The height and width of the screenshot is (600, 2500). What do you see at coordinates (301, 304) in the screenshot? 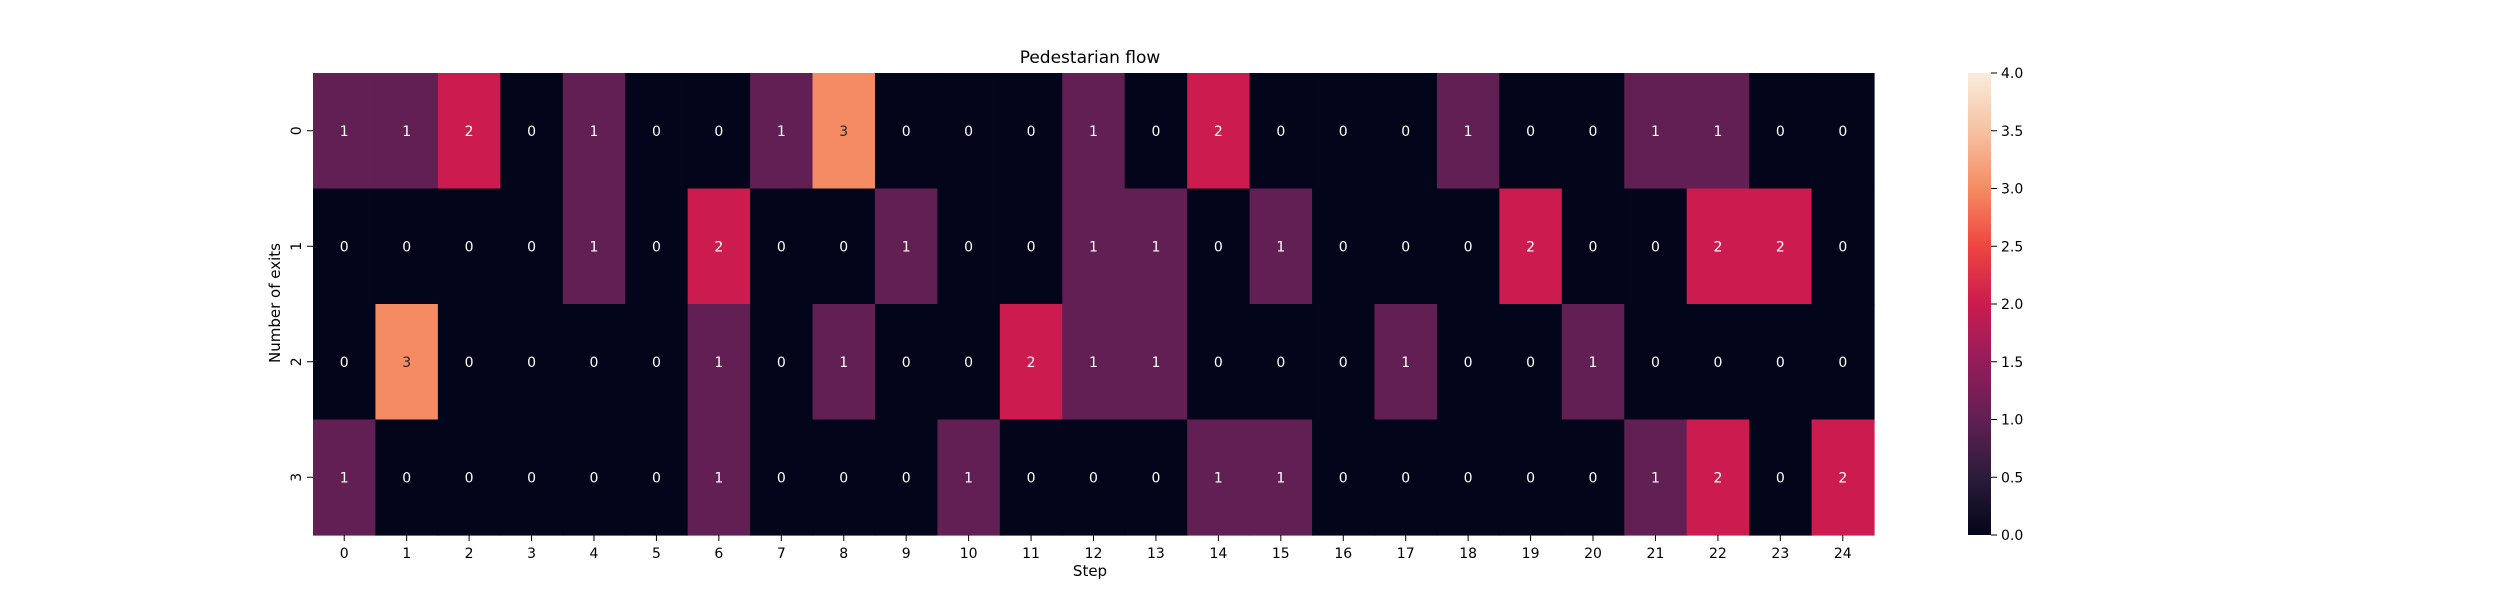
I see `y-axis: 0 1 2 3` at bounding box center [301, 304].